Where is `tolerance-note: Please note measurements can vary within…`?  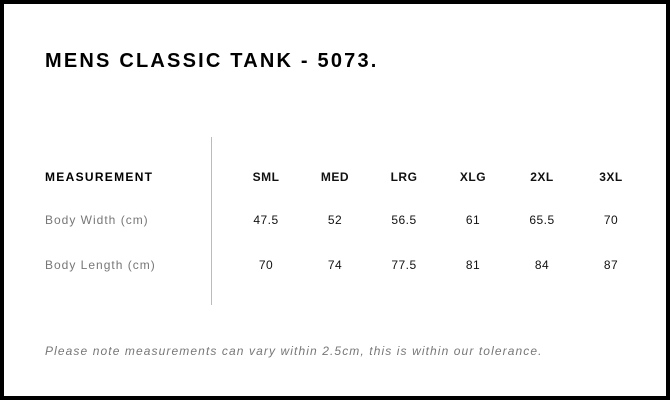 tolerance-note: Please note measurements can vary within… is located at coordinates (294, 351).